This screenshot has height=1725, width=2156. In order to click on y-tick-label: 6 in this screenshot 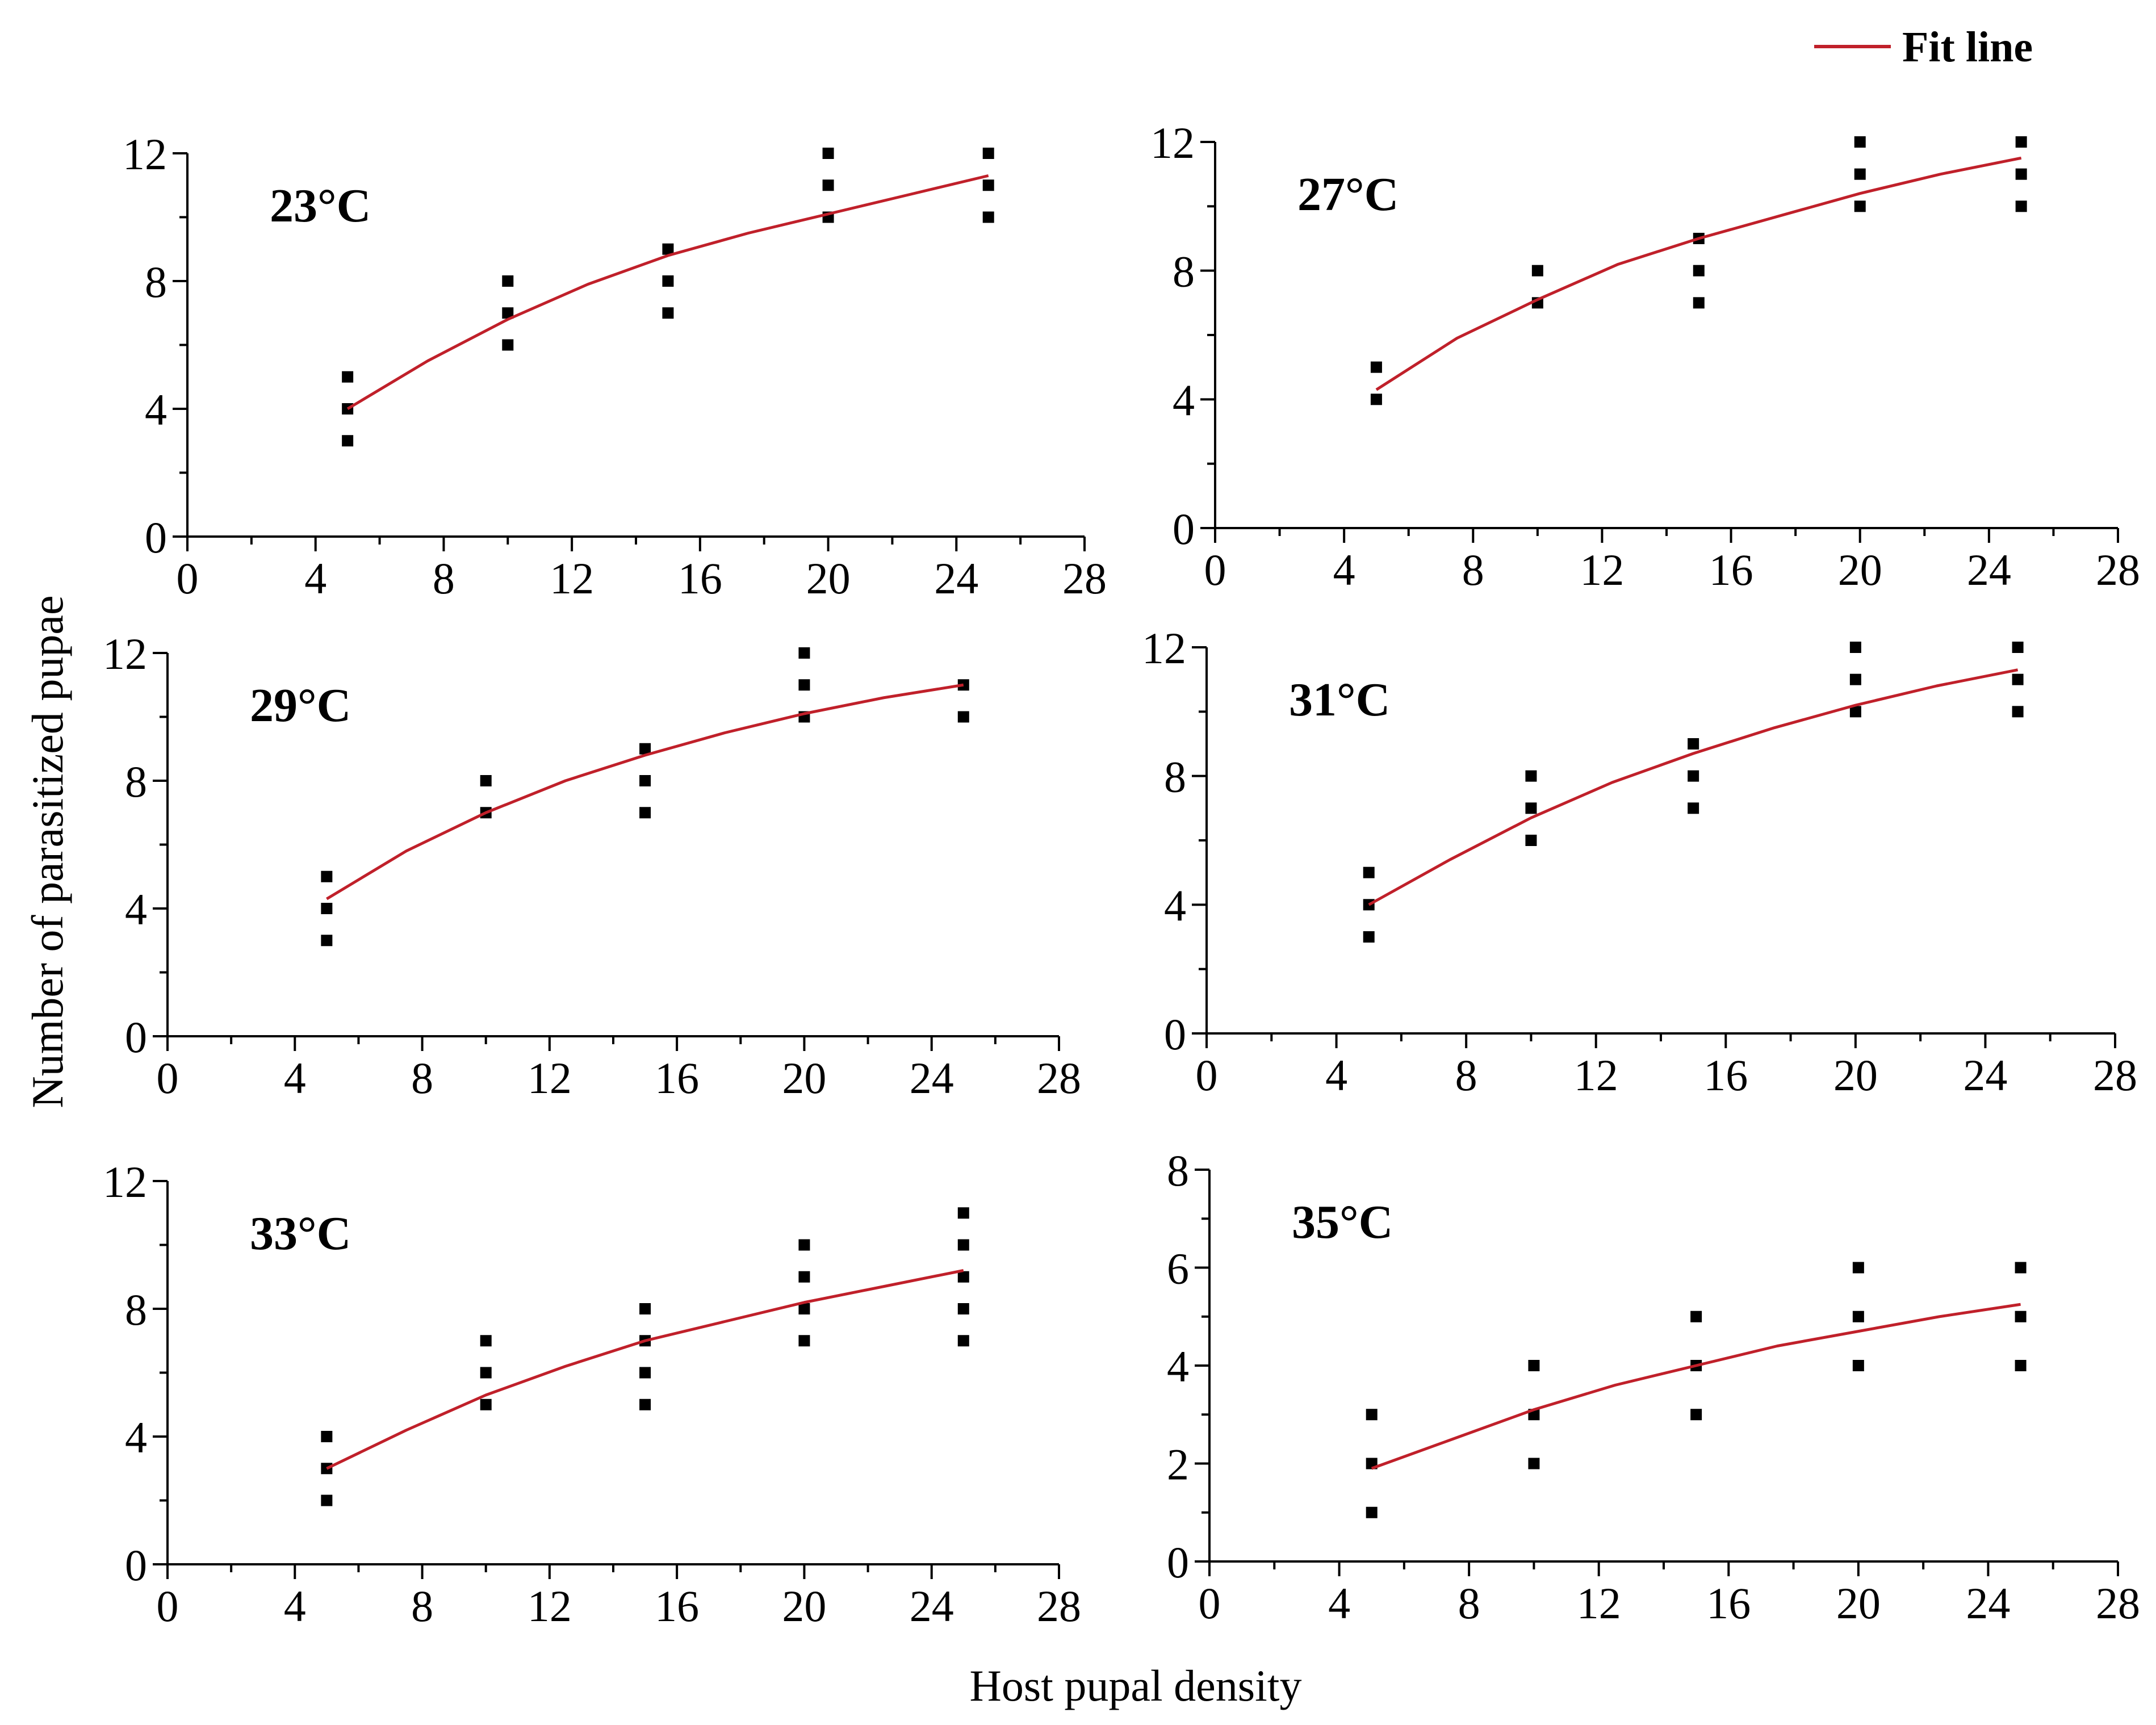, I will do `click(1178, 1268)`.